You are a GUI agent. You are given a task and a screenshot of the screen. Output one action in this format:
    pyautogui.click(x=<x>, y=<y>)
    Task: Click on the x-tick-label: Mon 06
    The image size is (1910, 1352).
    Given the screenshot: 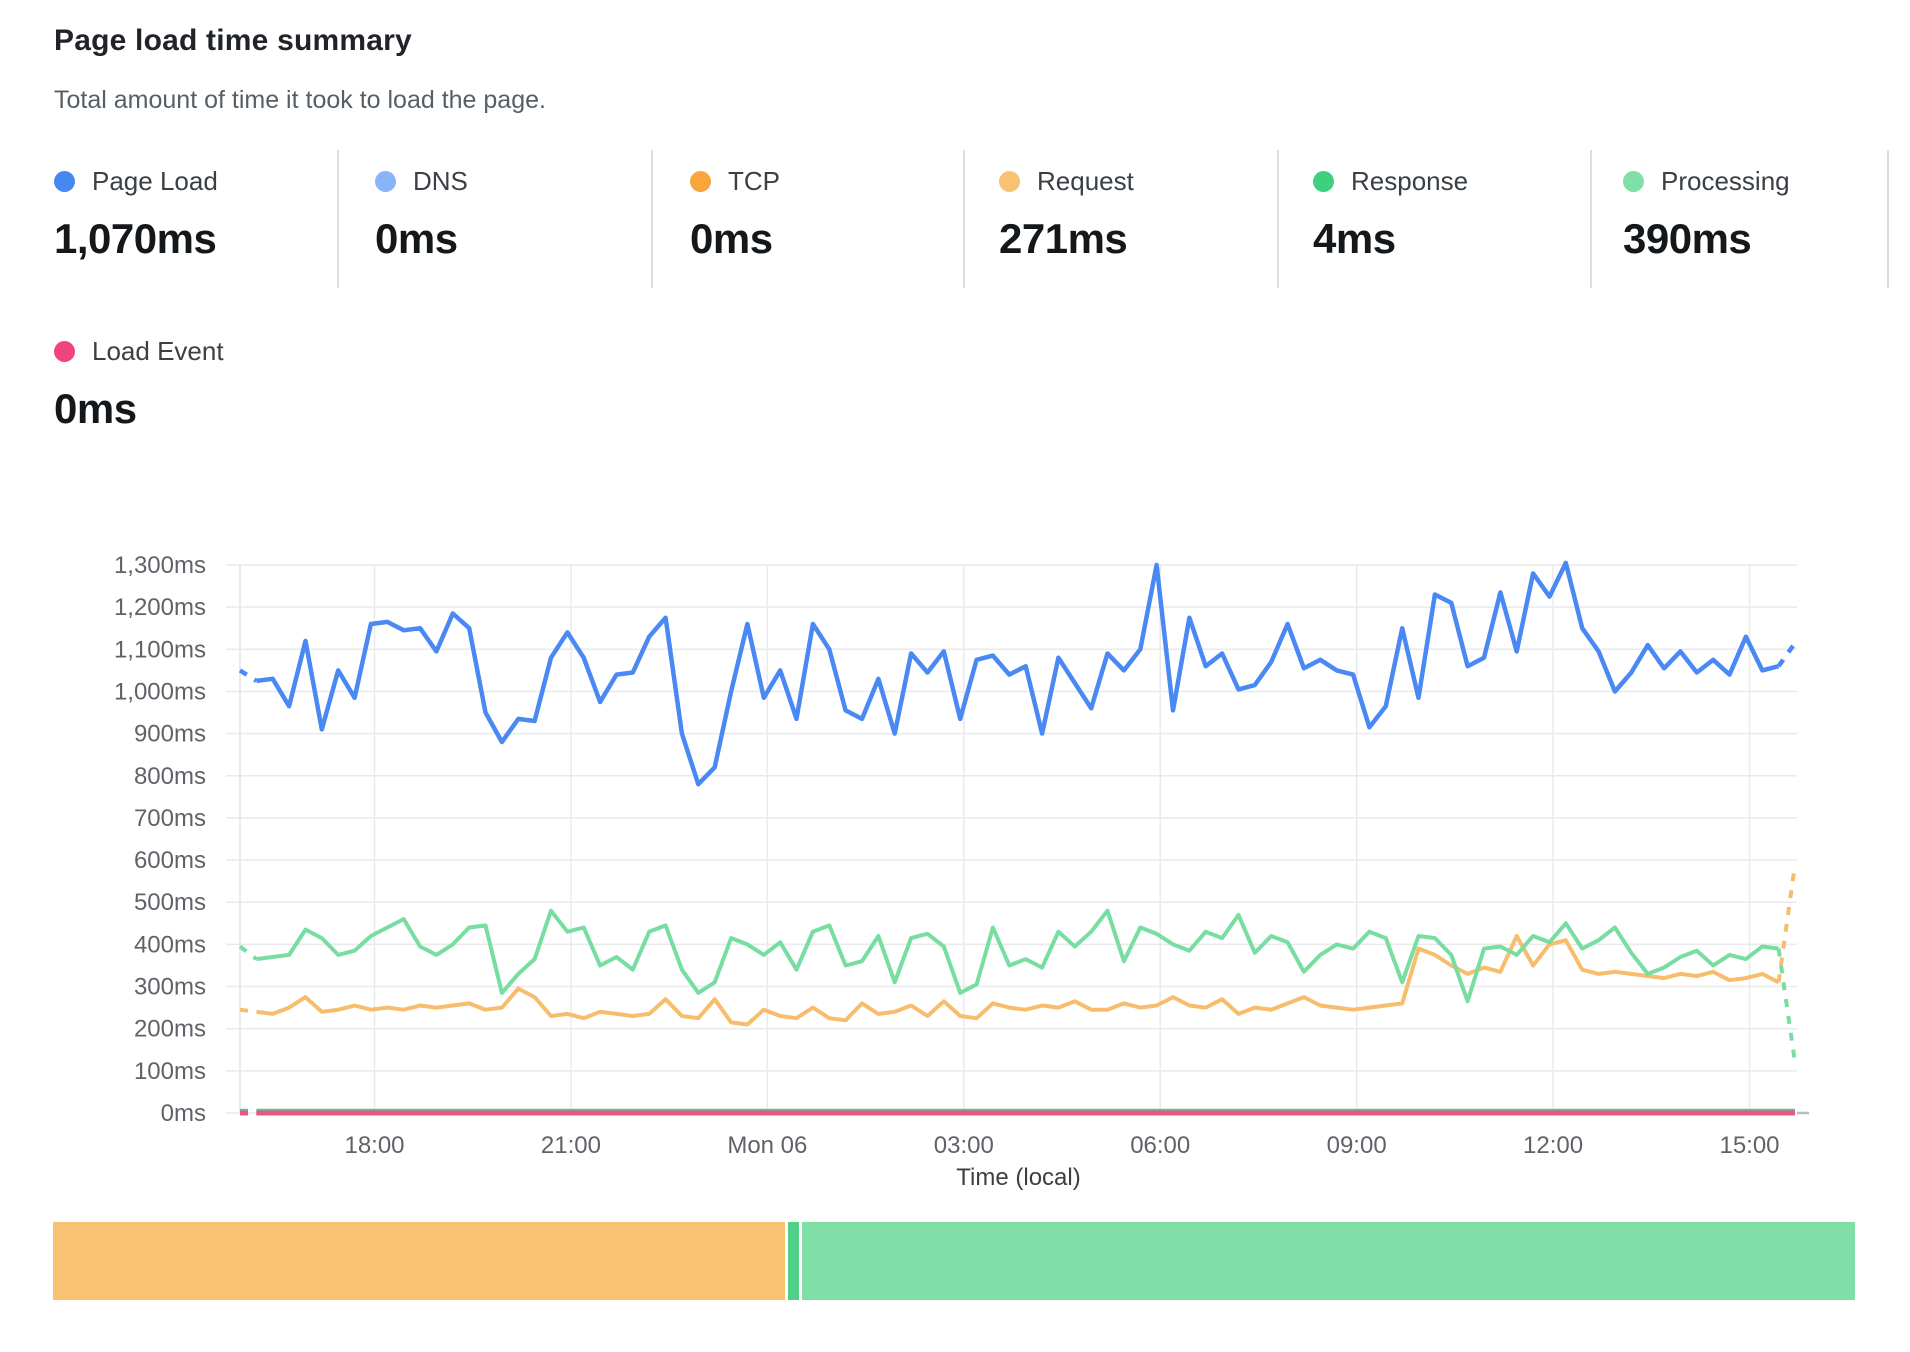 What is the action you would take?
    pyautogui.click(x=767, y=1145)
    